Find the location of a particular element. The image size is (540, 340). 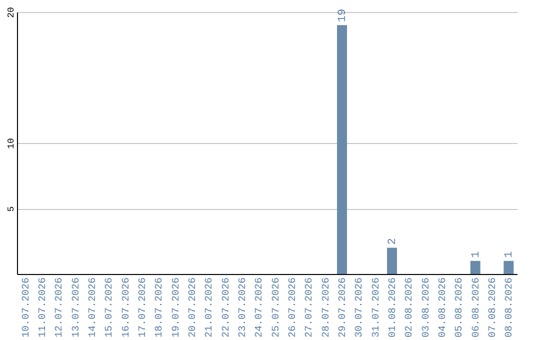

x-tick-label: 08.08.2026 is located at coordinates (510, 308).